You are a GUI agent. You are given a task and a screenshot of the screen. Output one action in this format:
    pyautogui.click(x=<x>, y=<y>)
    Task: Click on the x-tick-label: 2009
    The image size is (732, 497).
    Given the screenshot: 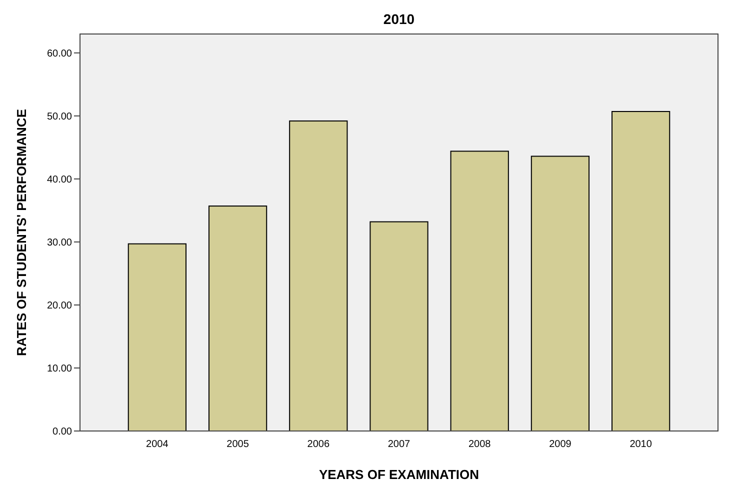 What is the action you would take?
    pyautogui.click(x=560, y=444)
    